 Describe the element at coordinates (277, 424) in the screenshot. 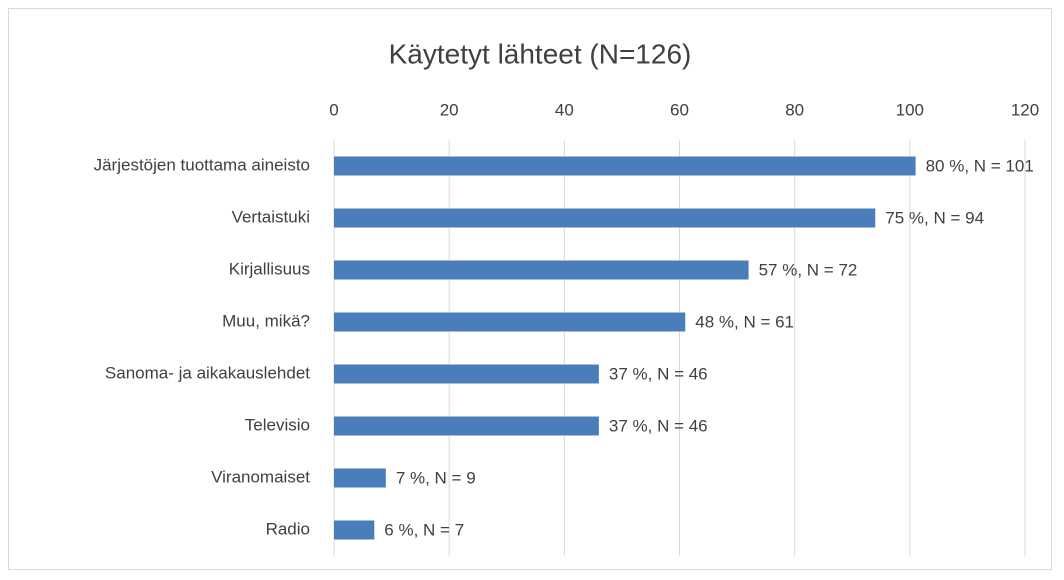

I see `y-tick-label: Televisio` at that location.